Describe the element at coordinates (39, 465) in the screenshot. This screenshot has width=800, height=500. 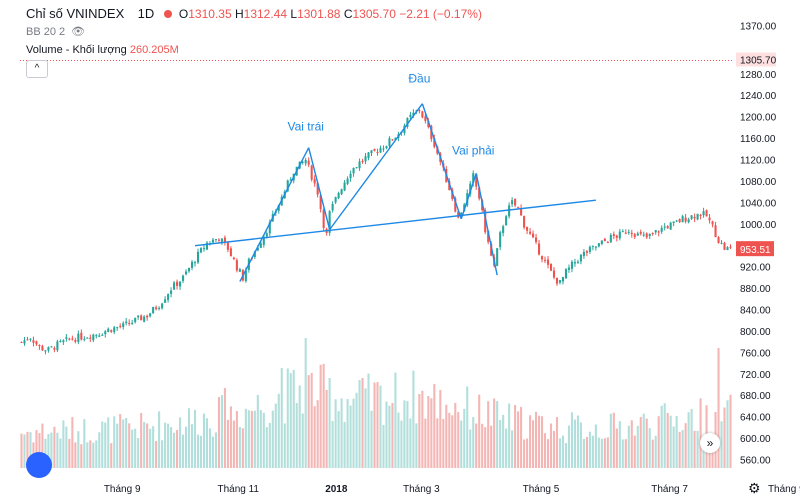
I see `tradingview-logo` at that location.